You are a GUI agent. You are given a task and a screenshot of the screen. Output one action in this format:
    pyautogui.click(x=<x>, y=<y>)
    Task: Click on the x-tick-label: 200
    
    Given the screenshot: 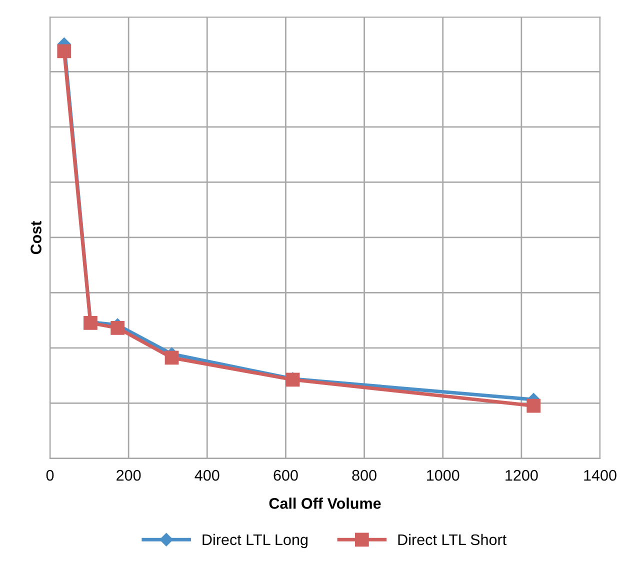 What is the action you would take?
    pyautogui.click(x=128, y=475)
    